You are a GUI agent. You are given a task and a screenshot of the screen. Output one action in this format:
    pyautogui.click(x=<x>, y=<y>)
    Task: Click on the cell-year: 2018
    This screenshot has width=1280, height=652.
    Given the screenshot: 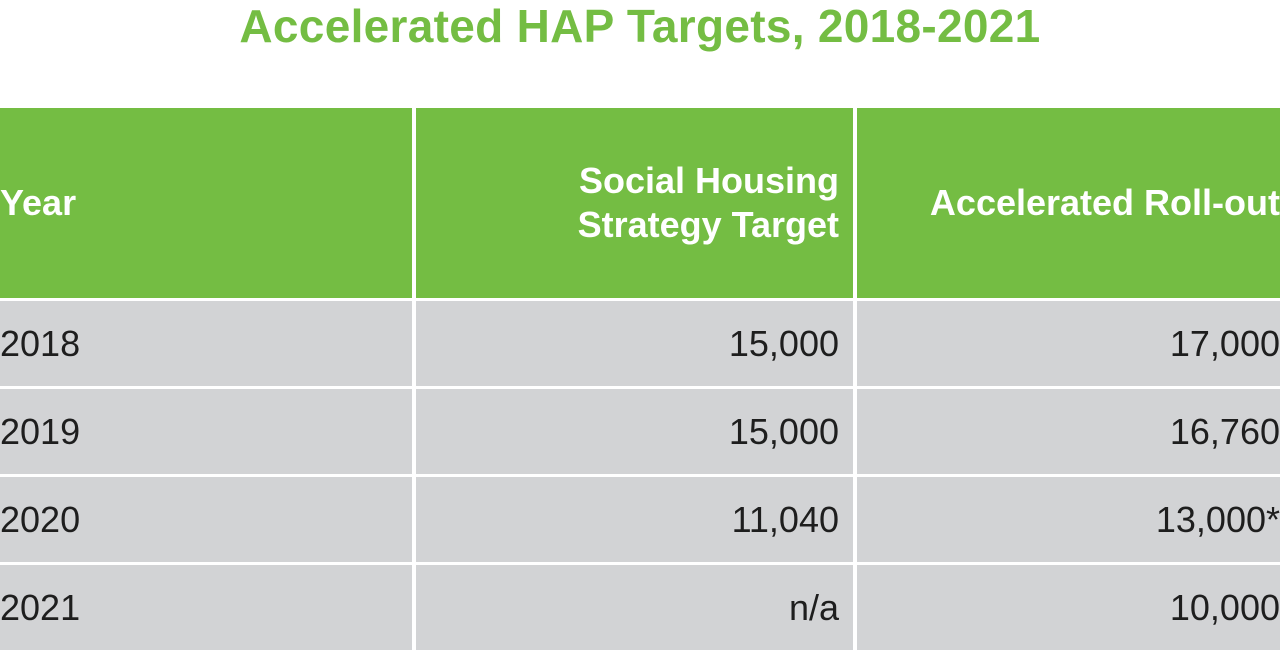 What is the action you would take?
    pyautogui.click(x=206, y=343)
    